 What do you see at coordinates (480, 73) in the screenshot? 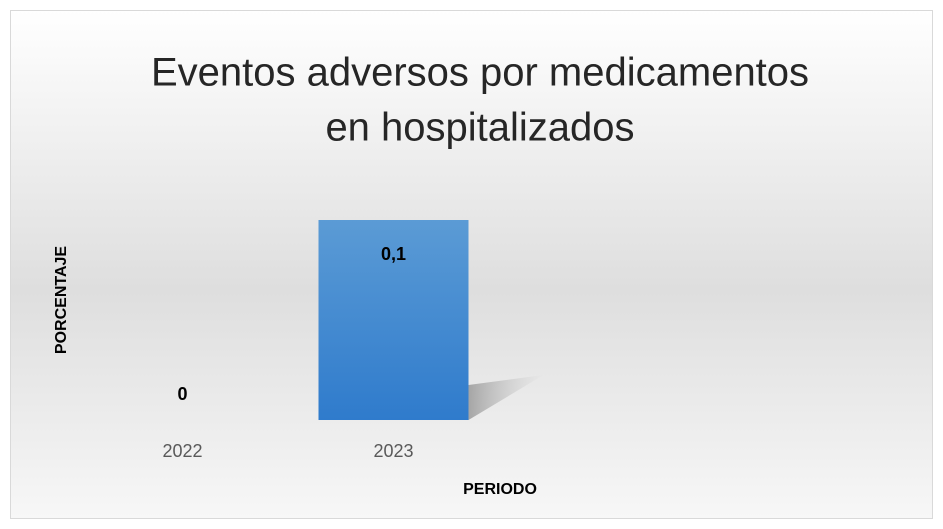
I see `chart-title-line-1: Eventos adversos por medicamentos` at bounding box center [480, 73].